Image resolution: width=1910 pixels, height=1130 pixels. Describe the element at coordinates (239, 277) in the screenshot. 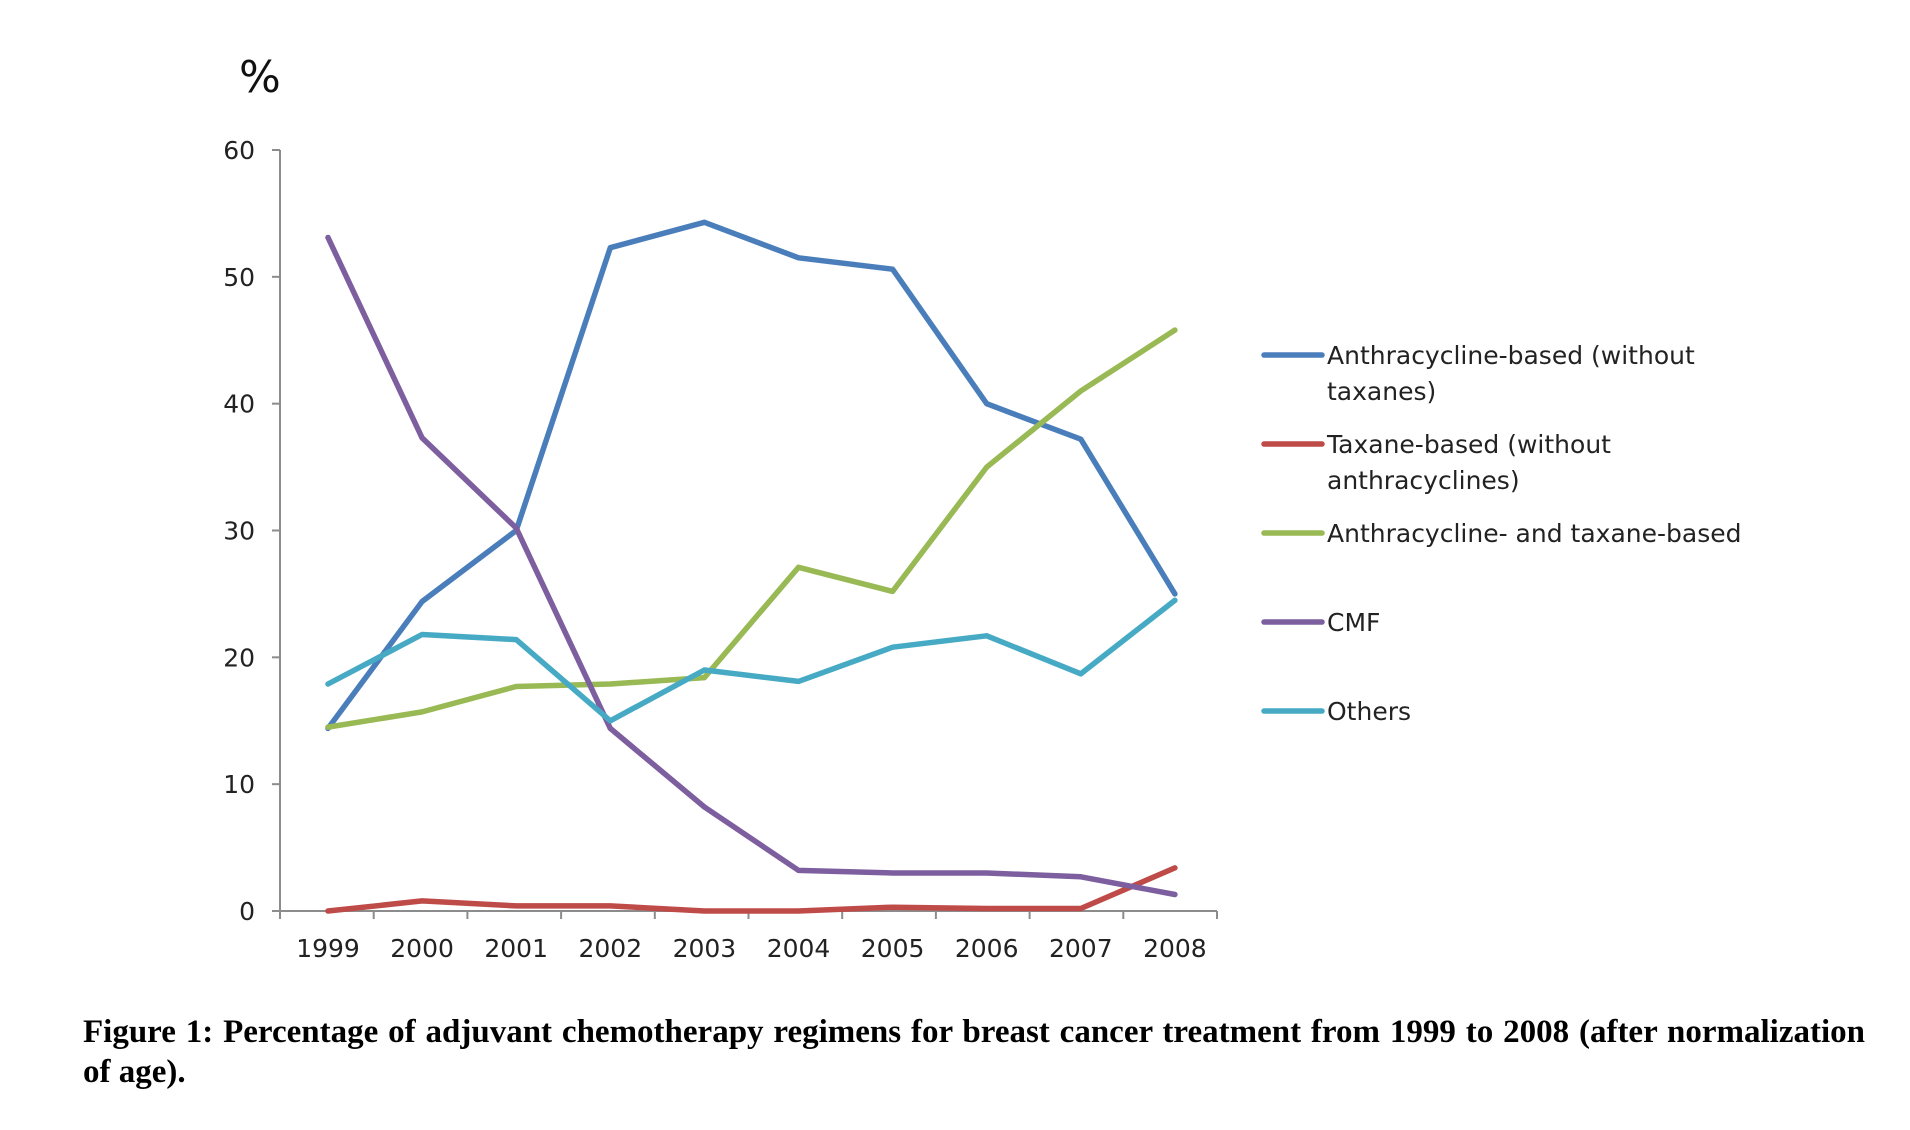

I see `y-tick-label: 50` at that location.